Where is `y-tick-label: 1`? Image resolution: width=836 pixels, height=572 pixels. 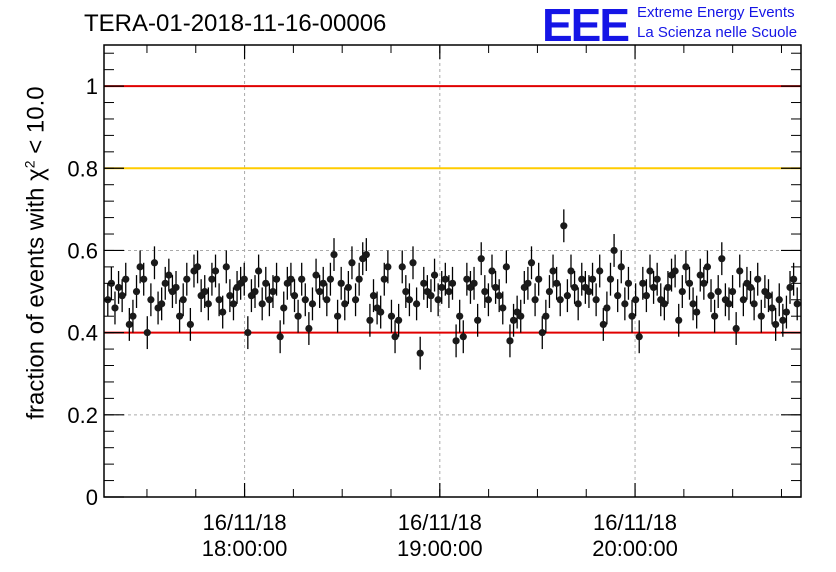
y-tick-label: 1 is located at coordinates (92, 86).